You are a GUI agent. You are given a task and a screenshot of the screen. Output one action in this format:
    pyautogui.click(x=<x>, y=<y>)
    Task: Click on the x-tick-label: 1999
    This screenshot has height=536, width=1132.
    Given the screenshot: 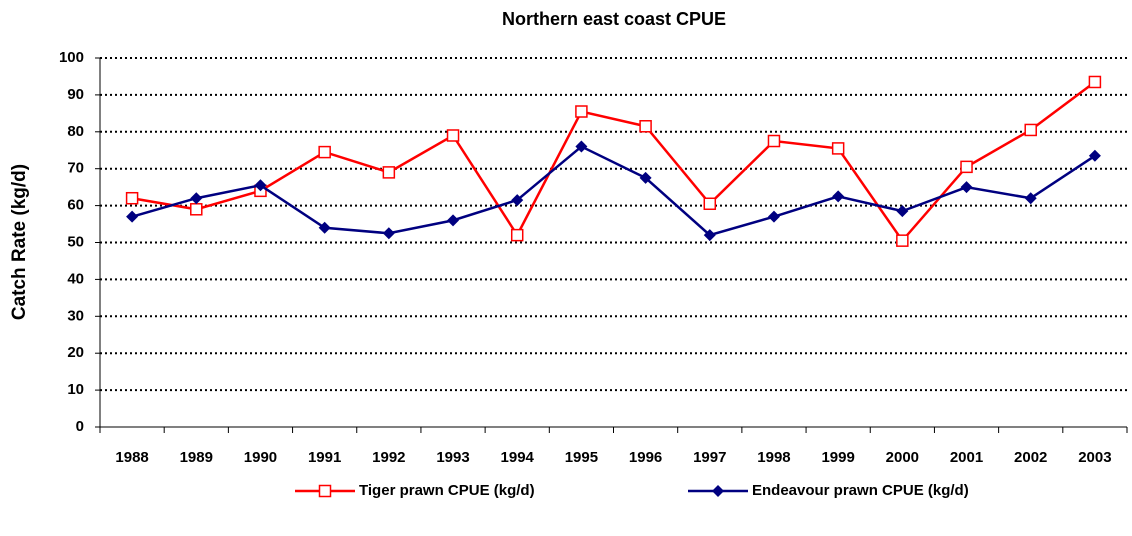 What is the action you would take?
    pyautogui.click(x=837, y=457)
    